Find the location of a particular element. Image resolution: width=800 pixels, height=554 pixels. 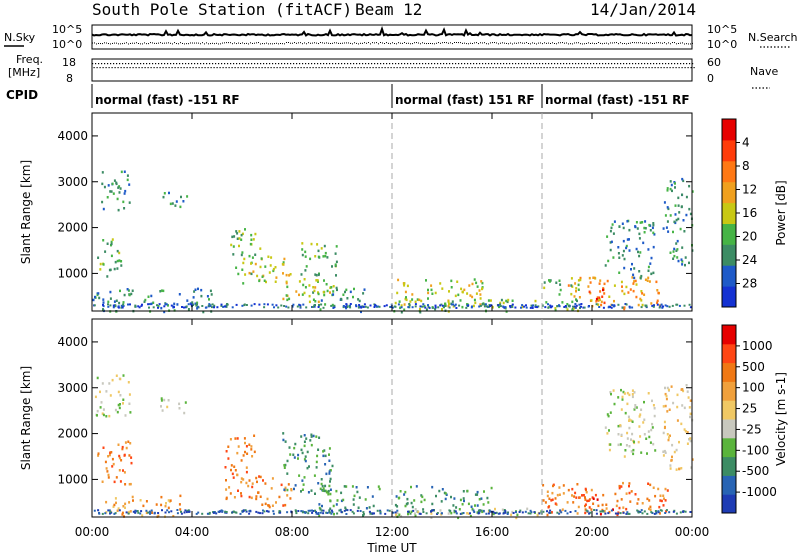

colorbar-tick-label: 12 is located at coordinates (749, 190).